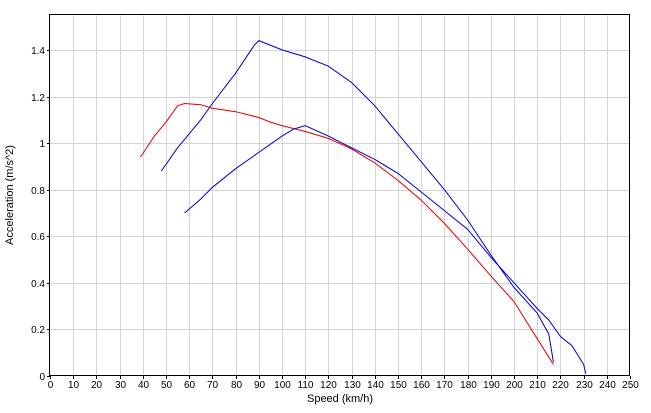 Image resolution: width=651 pixels, height=413 pixels. I want to click on x-tick-label: 10, so click(74, 385).